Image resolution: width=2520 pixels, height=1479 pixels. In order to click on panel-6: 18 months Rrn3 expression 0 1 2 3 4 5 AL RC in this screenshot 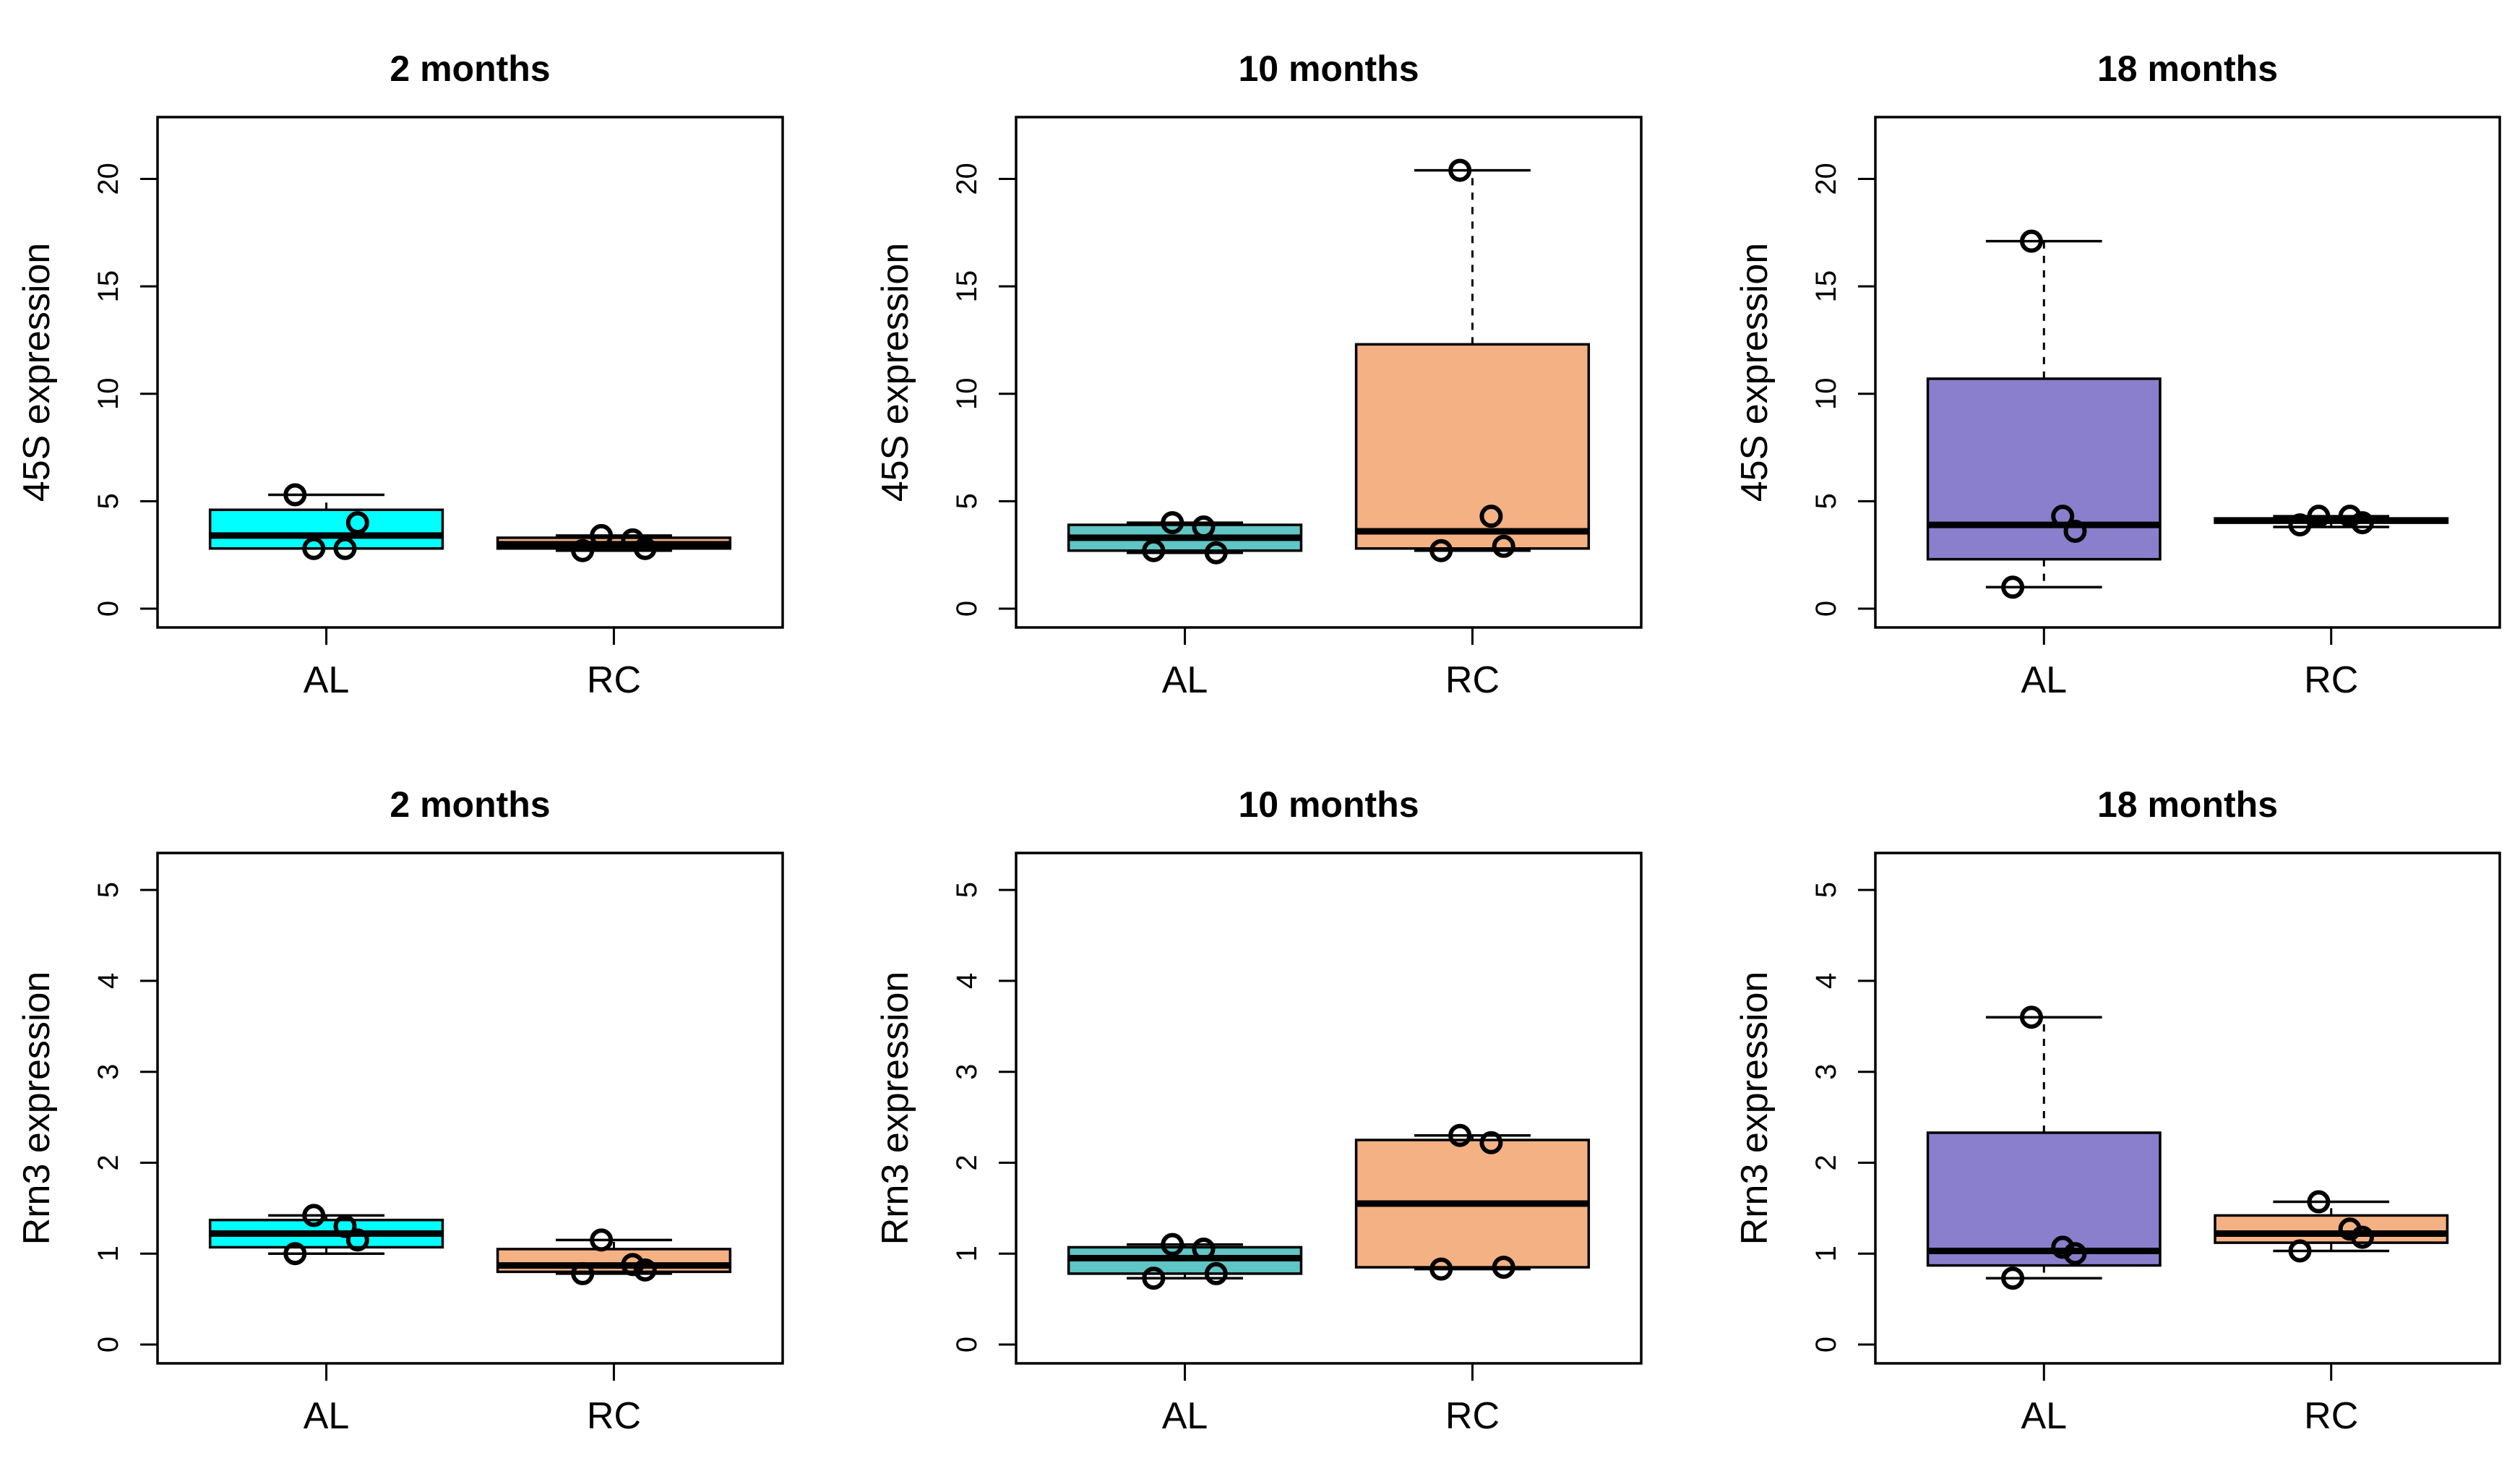, I will do `click(2117, 1110)`.